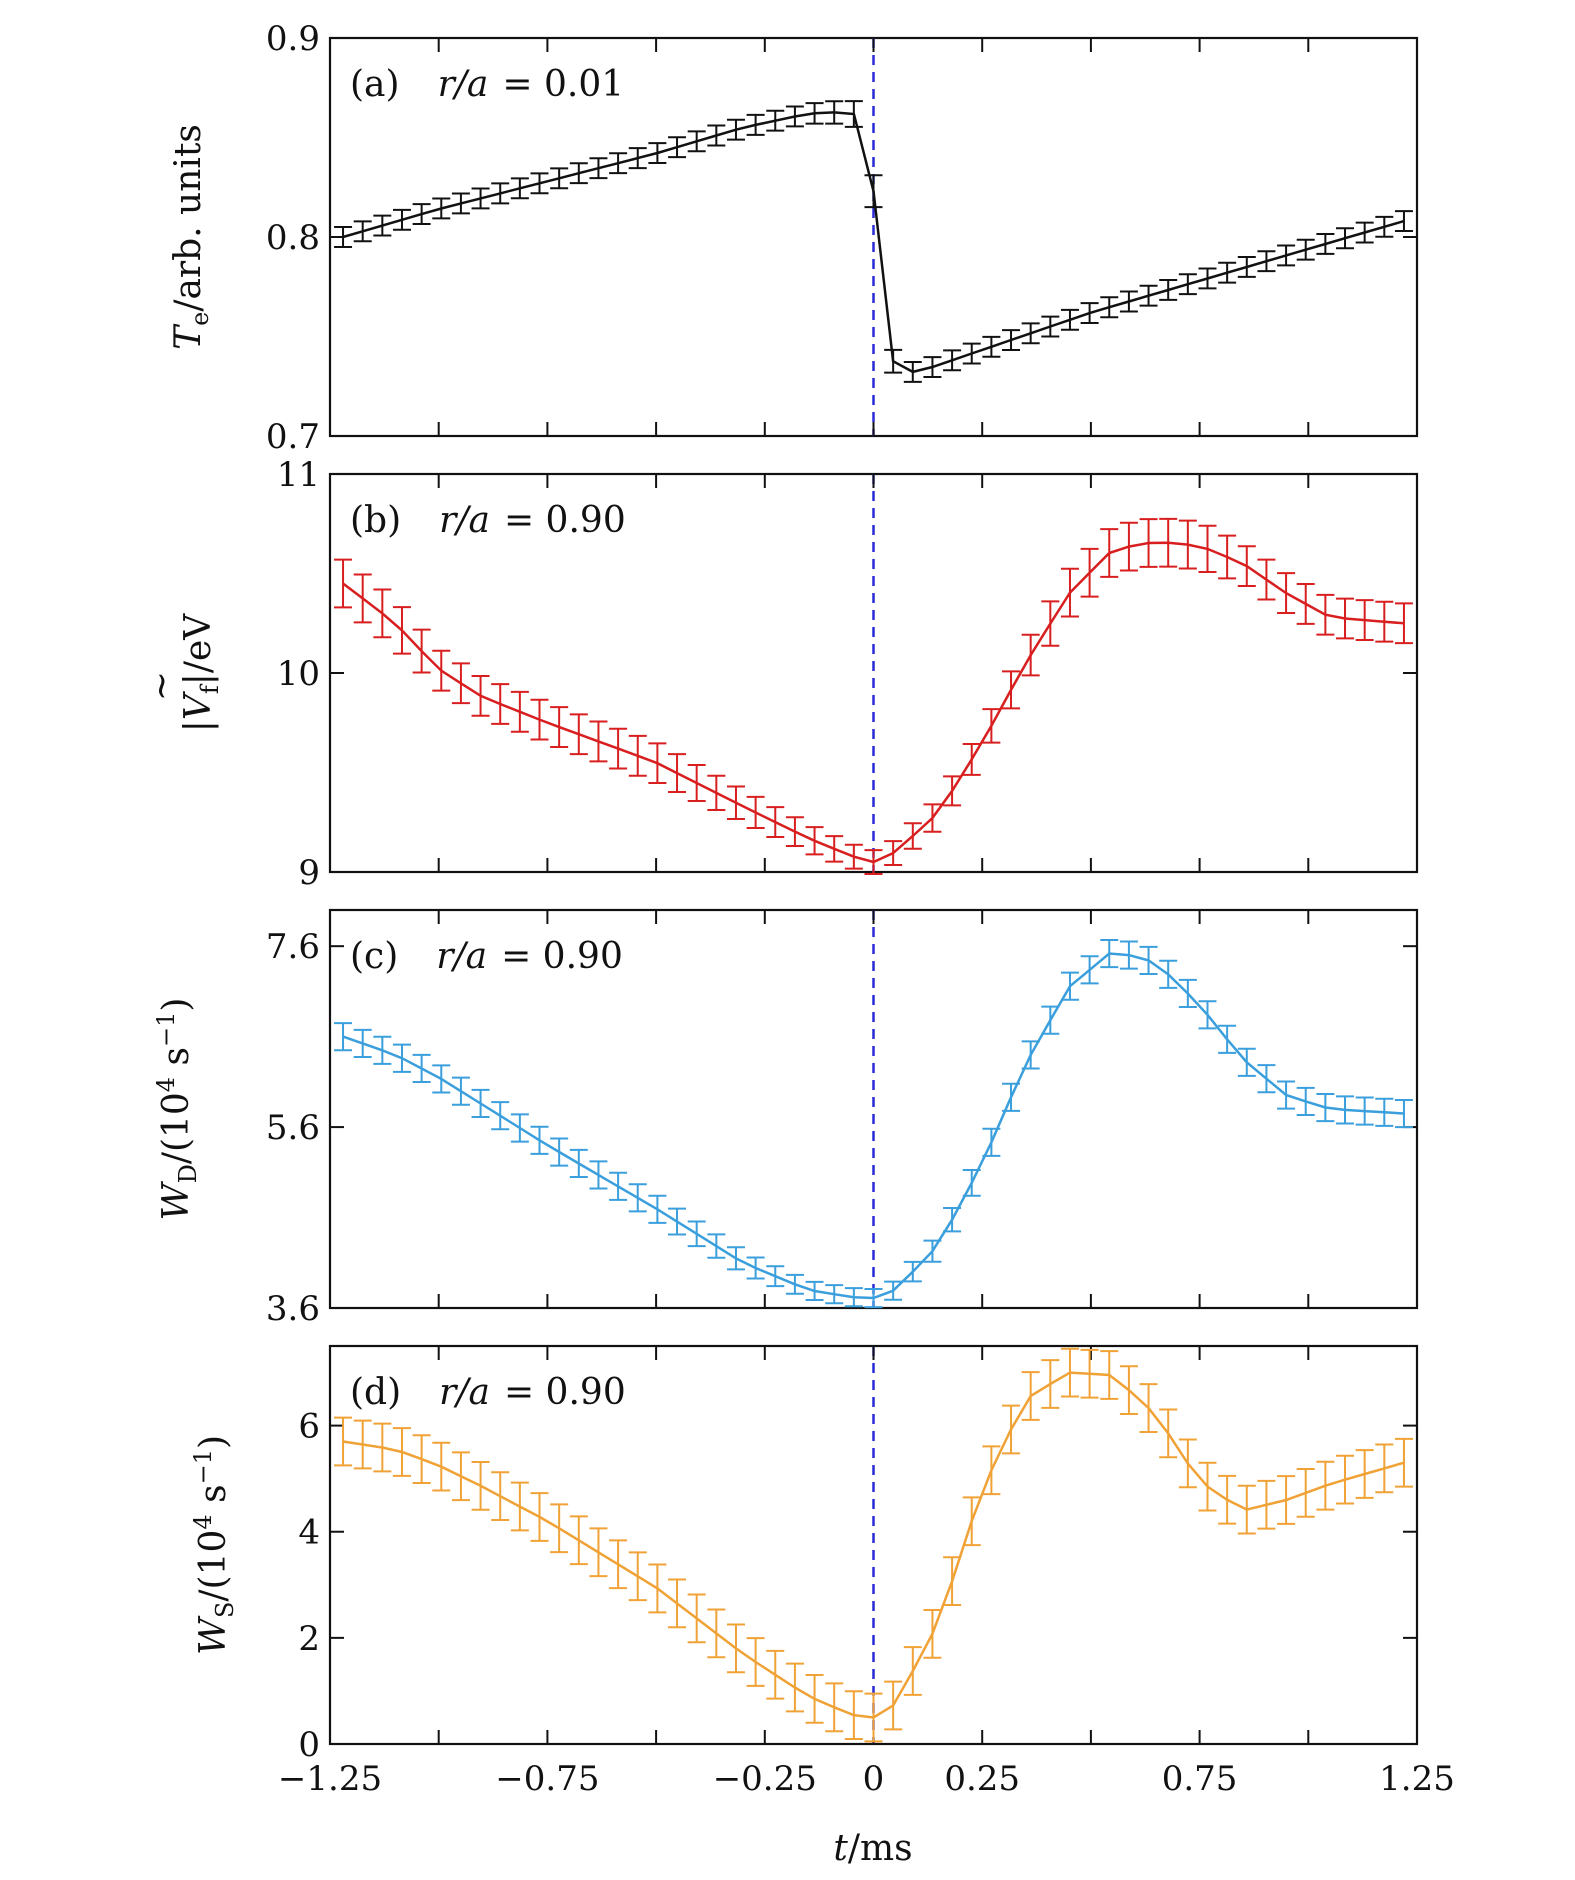  What do you see at coordinates (866, 1779) in the screenshot?
I see `x-tick-labels: −1.25 −0.75 −0.25 0 0.25 0.75 1.25` at bounding box center [866, 1779].